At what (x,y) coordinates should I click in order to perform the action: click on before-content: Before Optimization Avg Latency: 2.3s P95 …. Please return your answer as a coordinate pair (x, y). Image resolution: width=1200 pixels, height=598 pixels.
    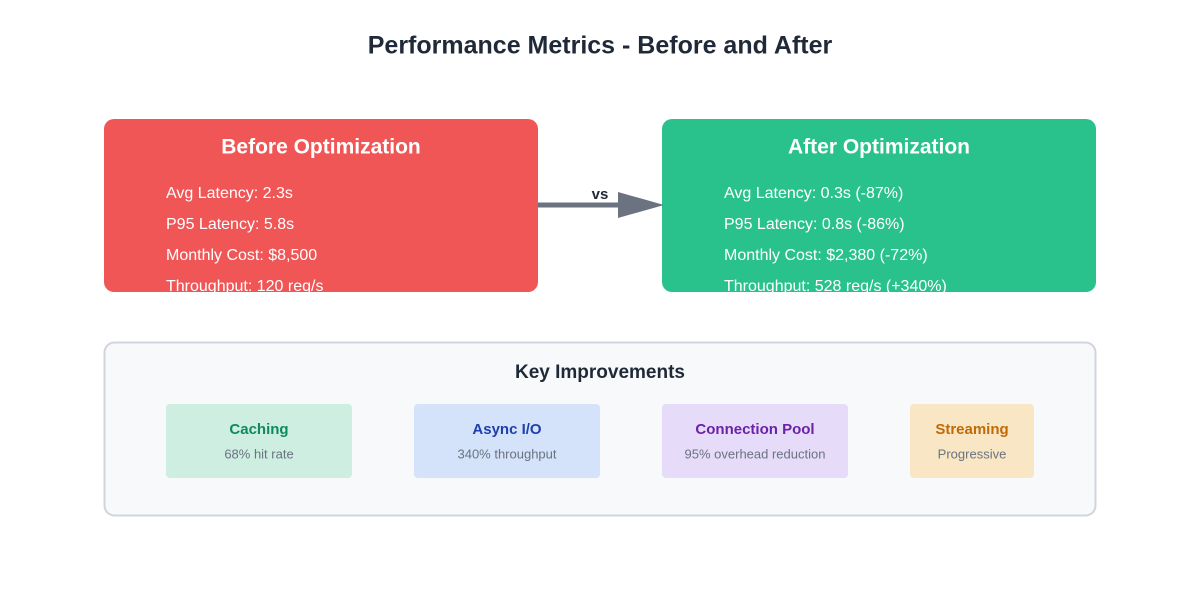
    Looking at the image, I should click on (293, 215).